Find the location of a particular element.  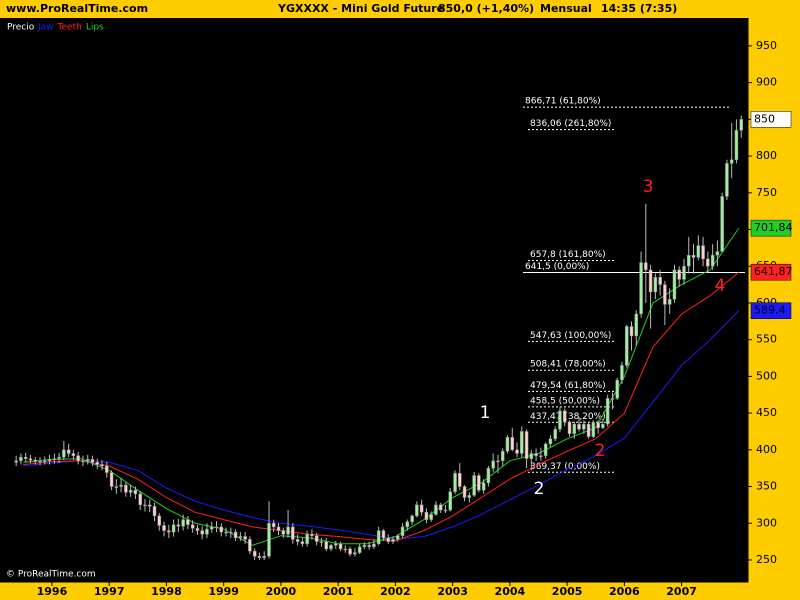

fib-label: 369,37 (0,00%) is located at coordinates (565, 467).